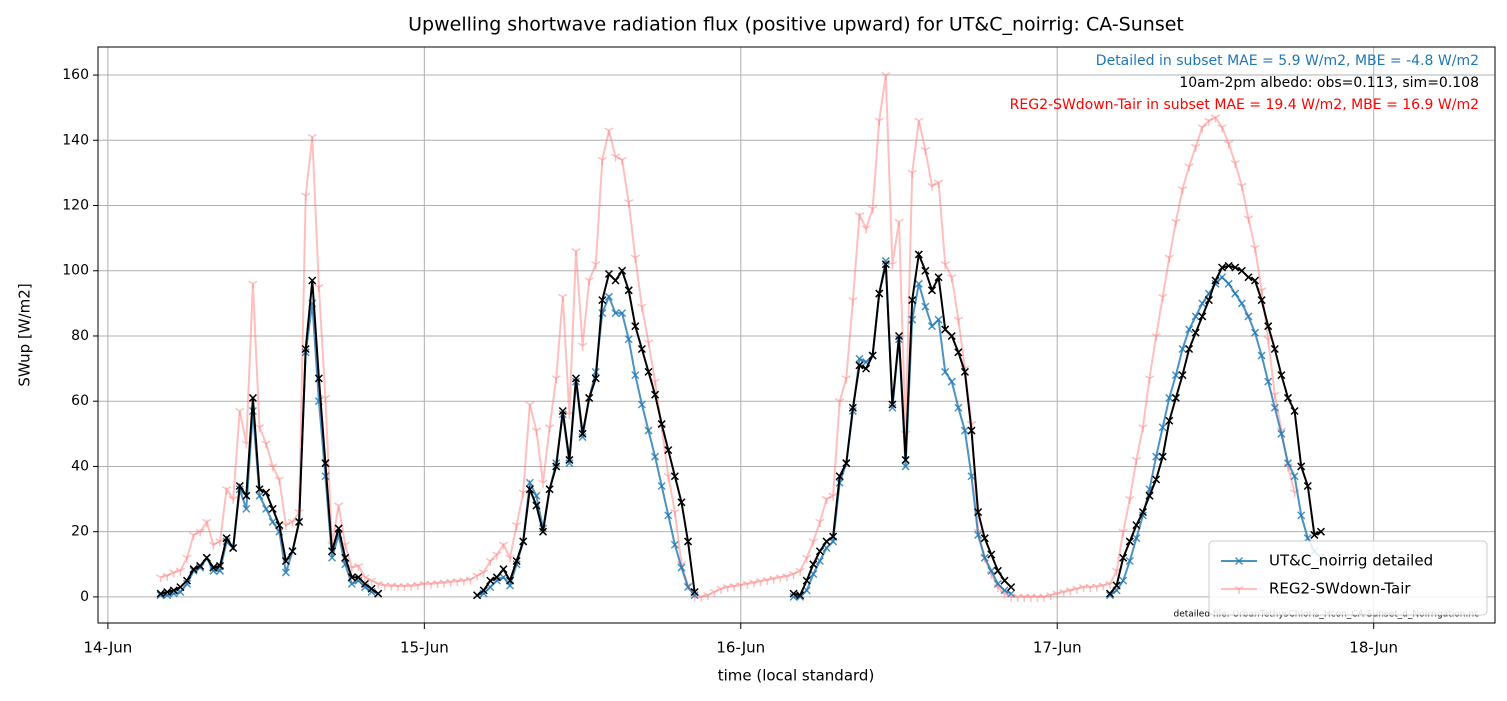  Describe the element at coordinates (80, 532) in the screenshot. I see `y-tick-label: 20` at that location.